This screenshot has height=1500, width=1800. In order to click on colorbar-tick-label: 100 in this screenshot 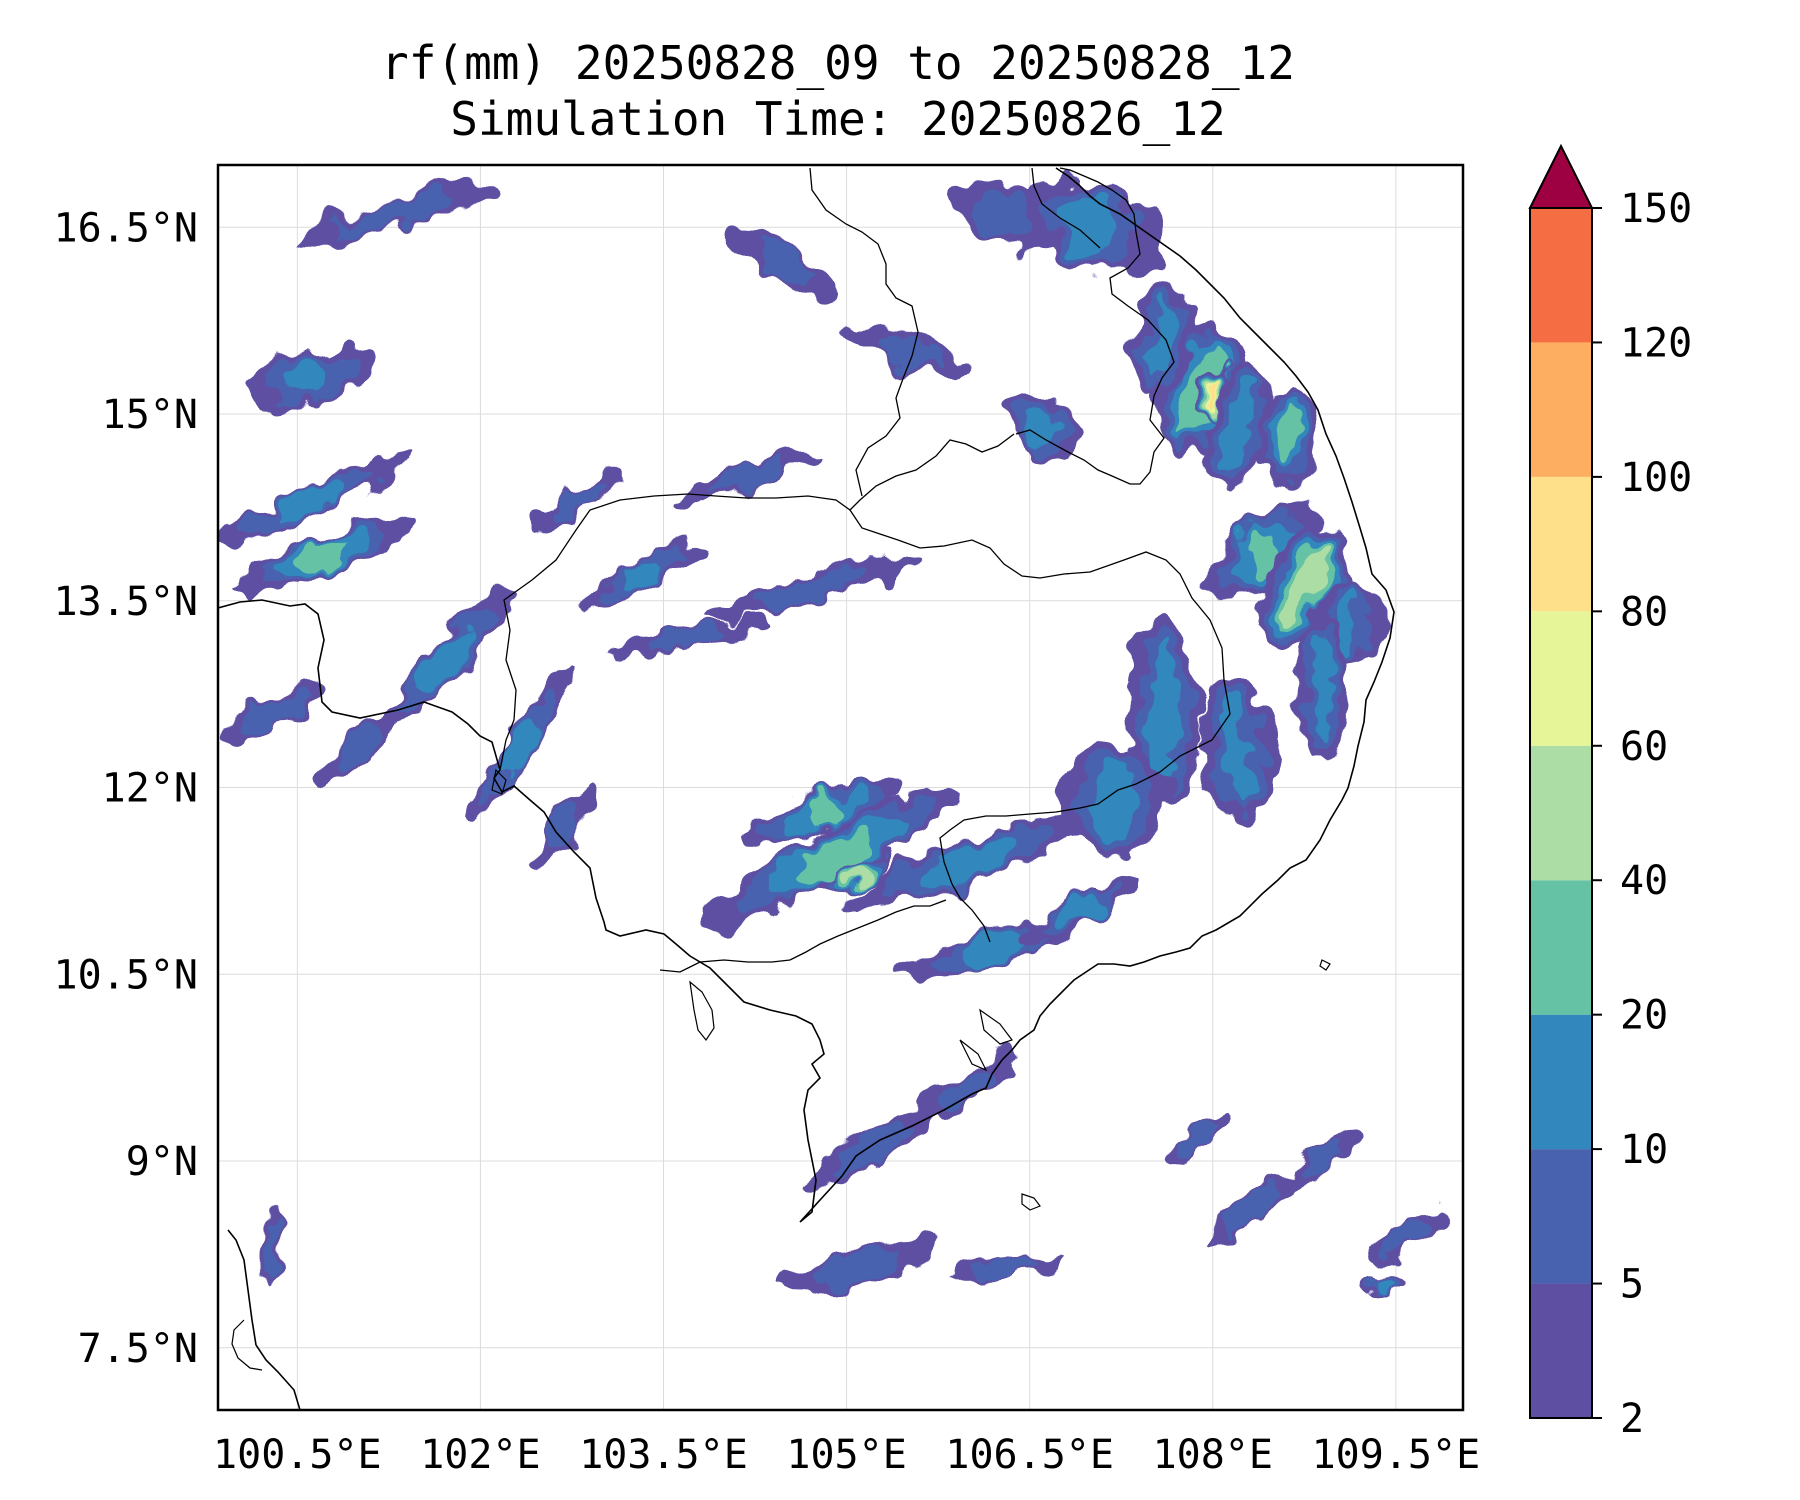, I will do `click(1656, 478)`.